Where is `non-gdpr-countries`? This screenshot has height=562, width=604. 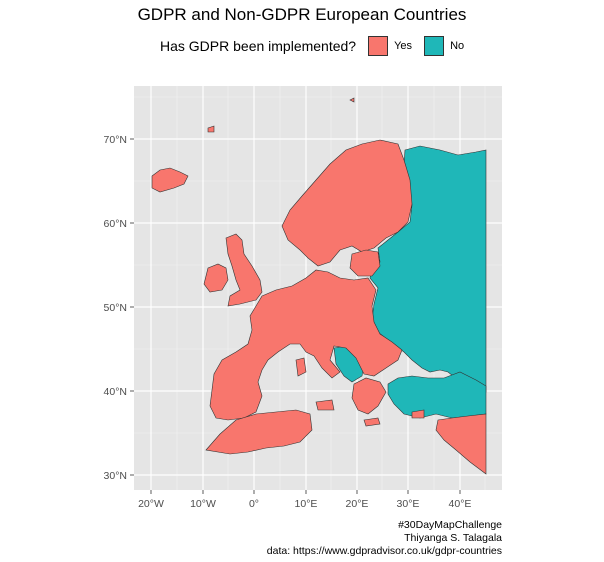
non-gdpr-countries is located at coordinates (410, 282).